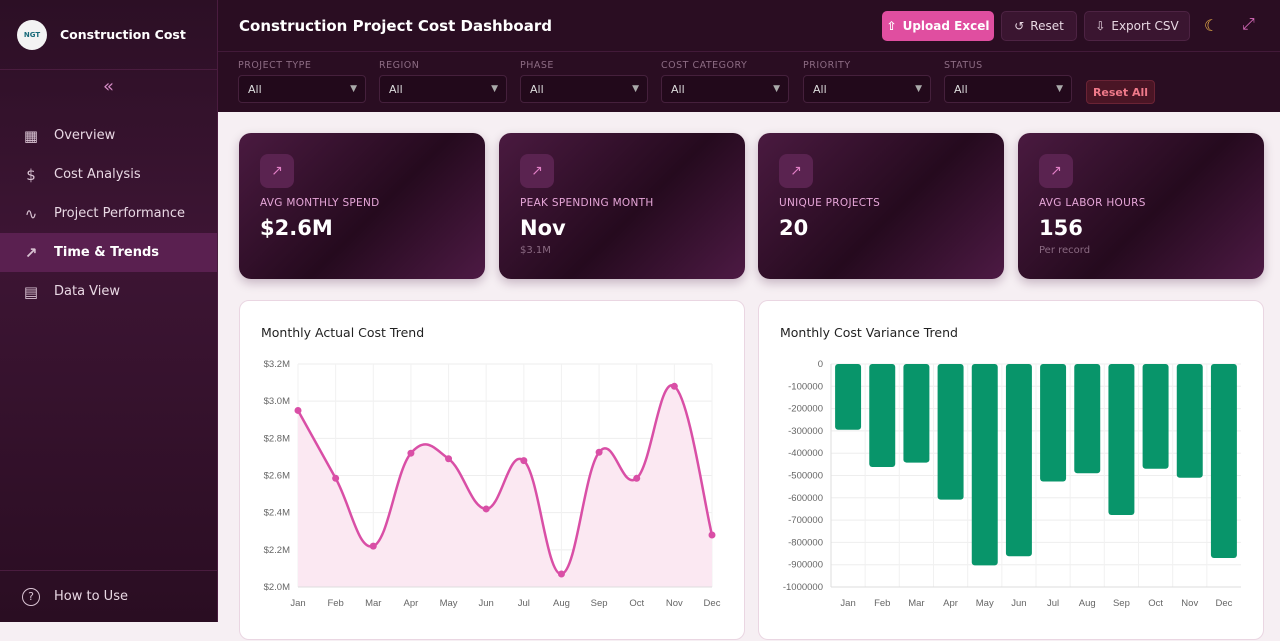  I want to click on y-tick-label: -800000, so click(805, 542).